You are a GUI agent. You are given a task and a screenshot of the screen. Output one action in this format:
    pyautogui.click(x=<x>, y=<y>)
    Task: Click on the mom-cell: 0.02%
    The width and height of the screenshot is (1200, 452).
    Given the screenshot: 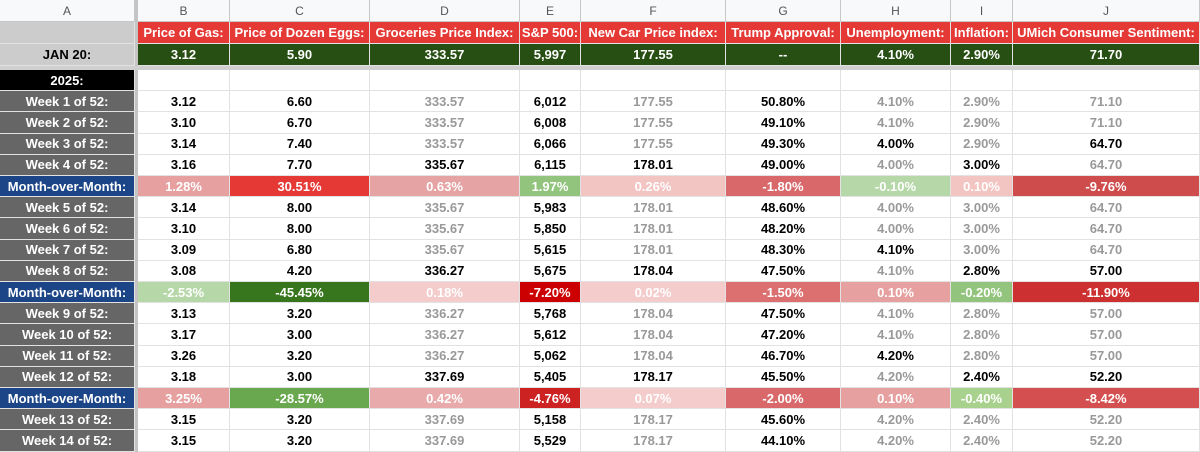 What is the action you would take?
    pyautogui.click(x=653, y=293)
    